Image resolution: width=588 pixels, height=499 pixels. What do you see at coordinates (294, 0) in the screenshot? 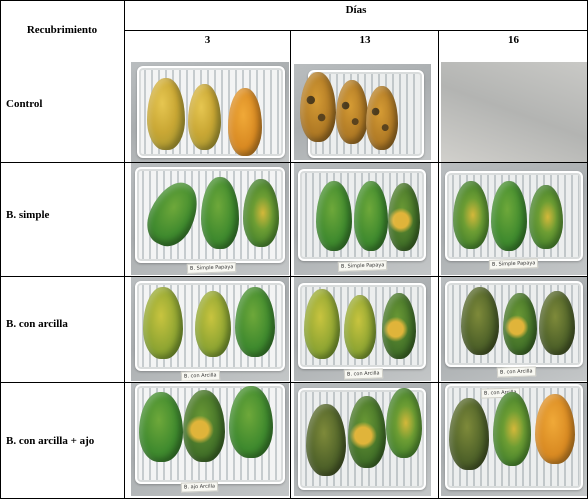
I see `table-border-top` at bounding box center [294, 0].